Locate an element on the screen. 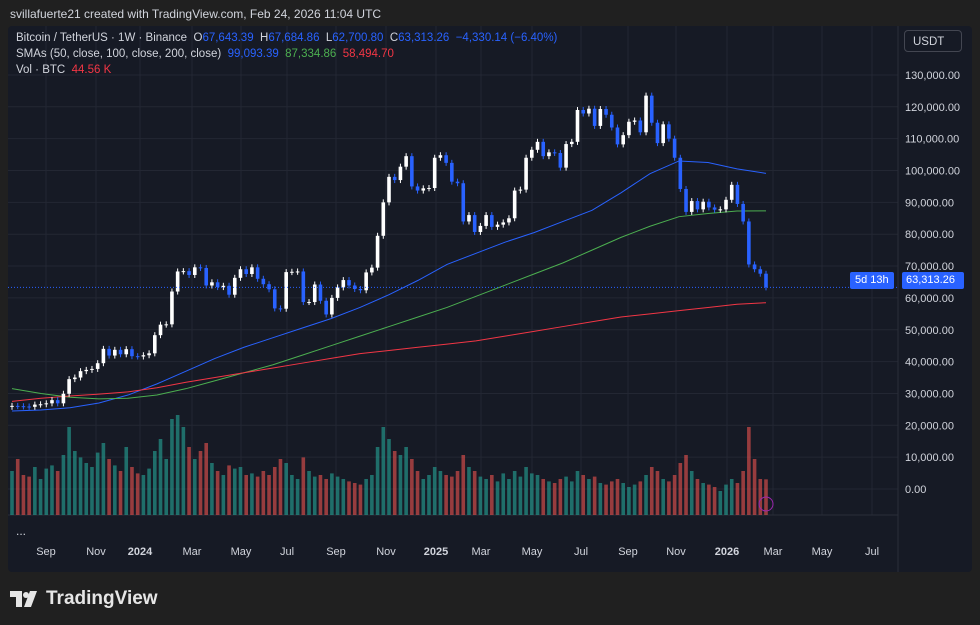 The image size is (980, 625). y-tick-label: 130,000.00 is located at coordinates (932, 76).